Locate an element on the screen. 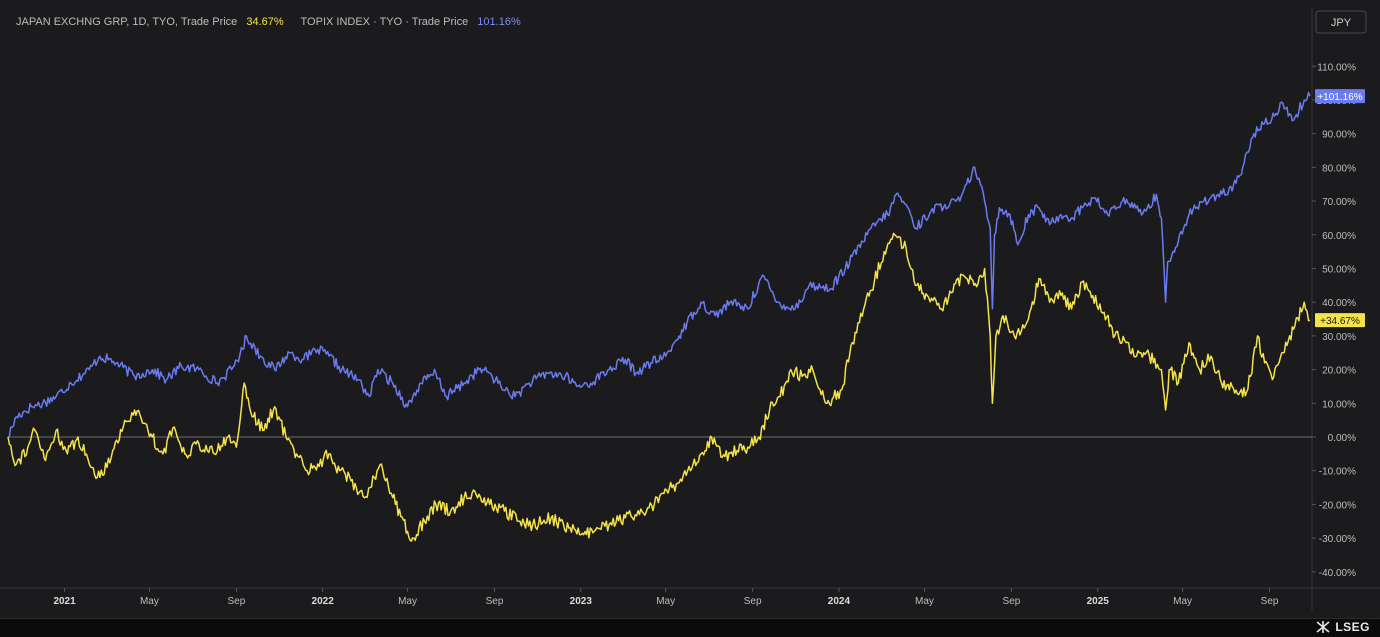 Image resolution: width=1380 pixels, height=637 pixels. currency-button: JPY is located at coordinates (1341, 22).